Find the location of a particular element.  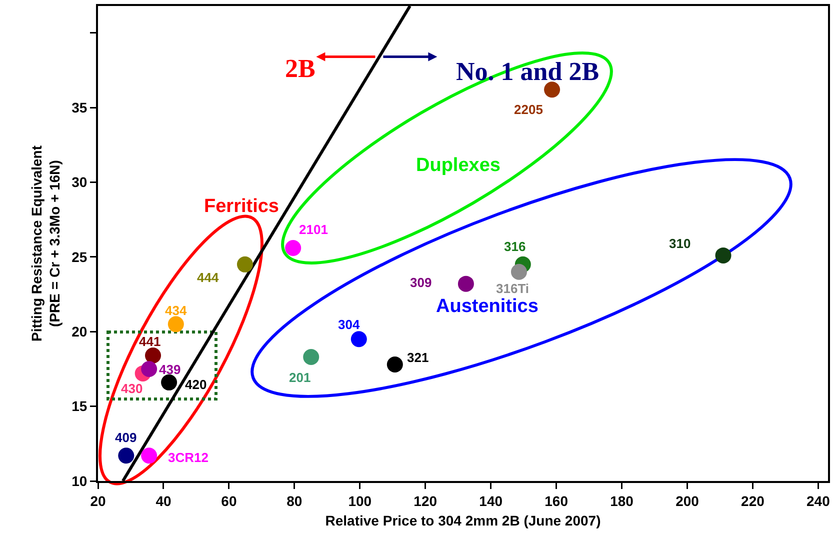

y-axis-title: Pitting Resistance Equivalent (PRE = Cr + 3.3Mo + 16N) is located at coordinates (45, 243).